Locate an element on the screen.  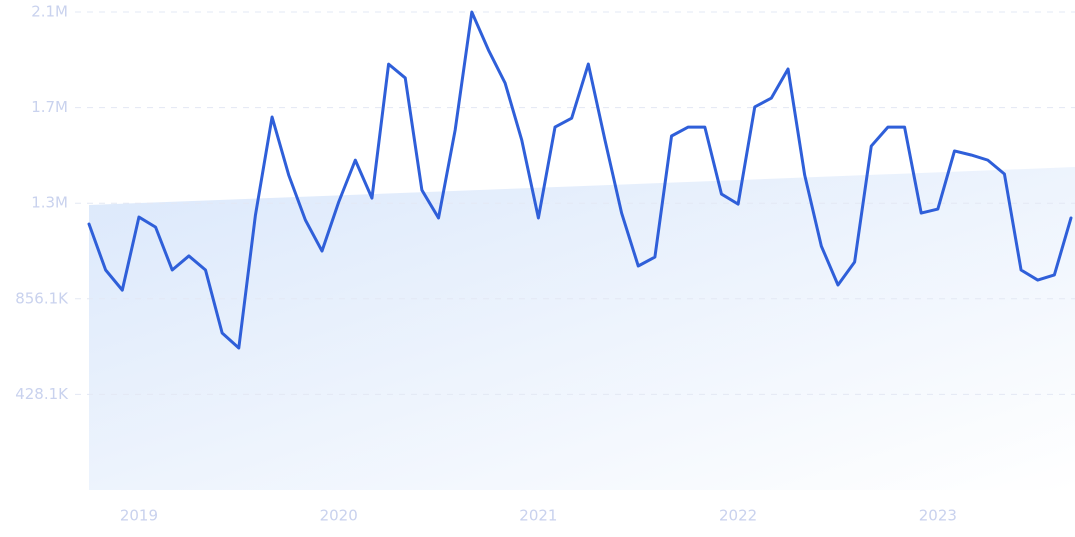
x-tick-label: 2019 is located at coordinates (139, 516).